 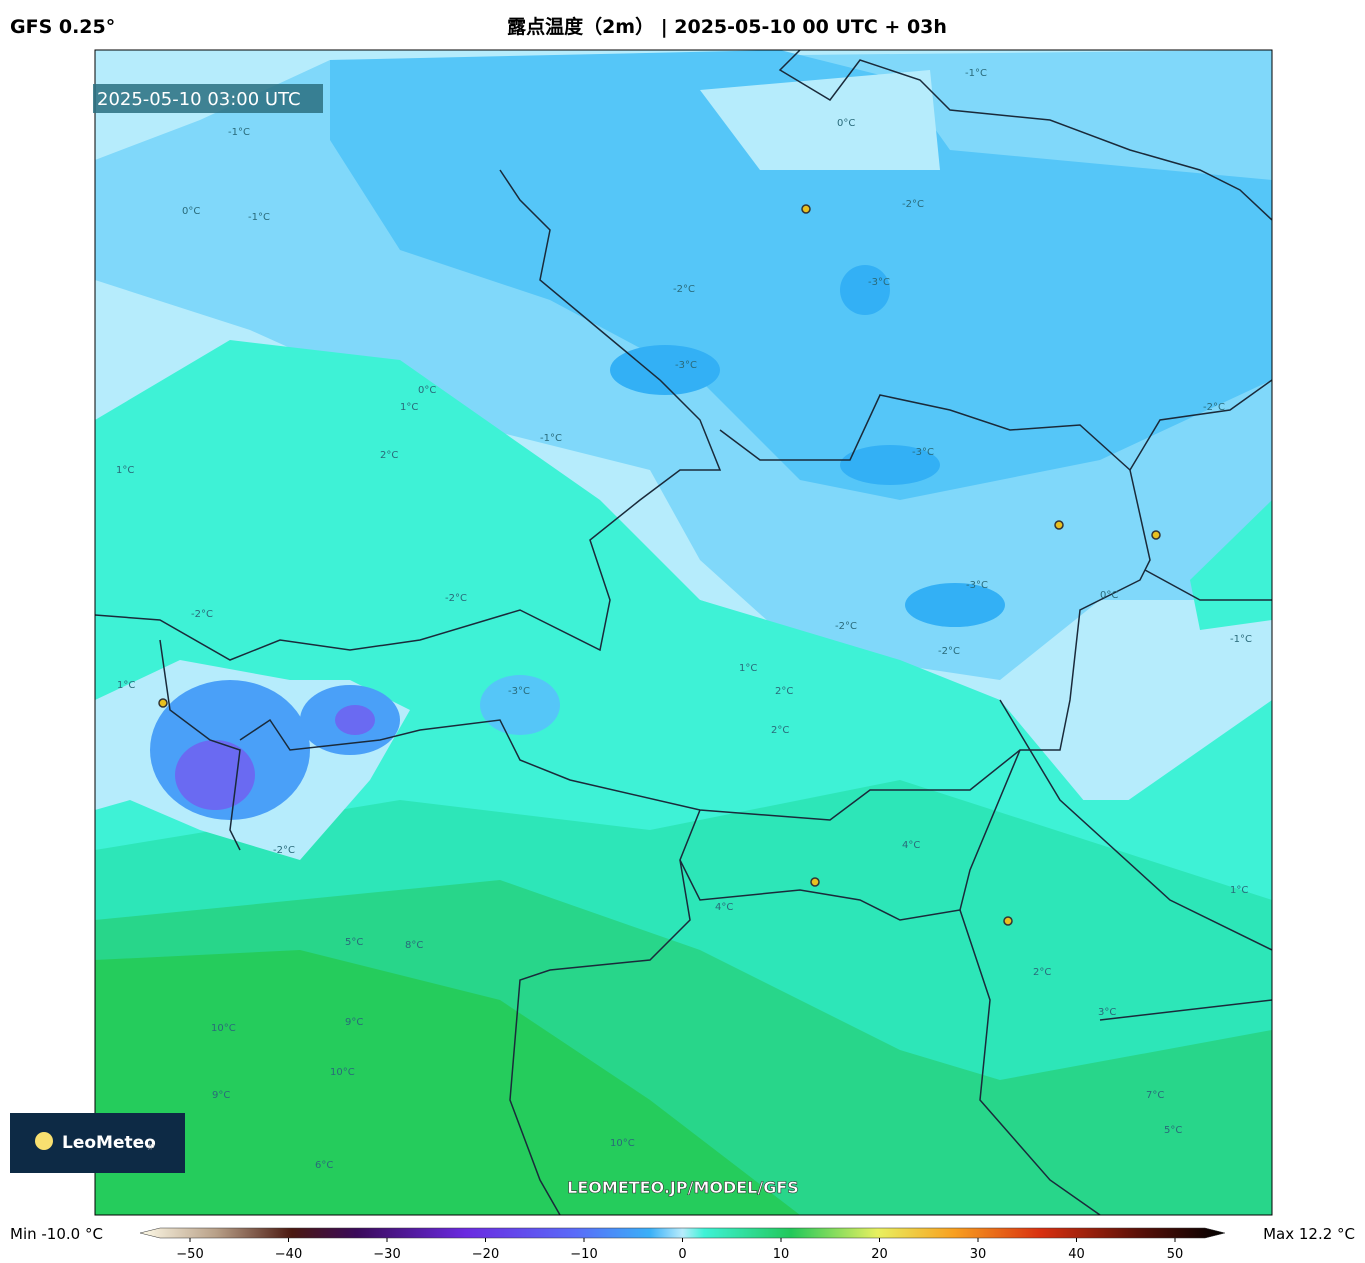 I want to click on colorbar-tick-label: −30, so click(x=386, y=1254).